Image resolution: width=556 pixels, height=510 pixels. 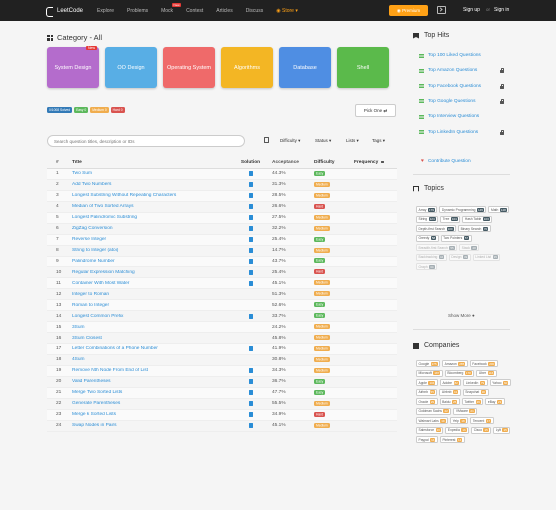 I want to click on topic-tag: Dynamic Programming 145, so click(x=463, y=209).